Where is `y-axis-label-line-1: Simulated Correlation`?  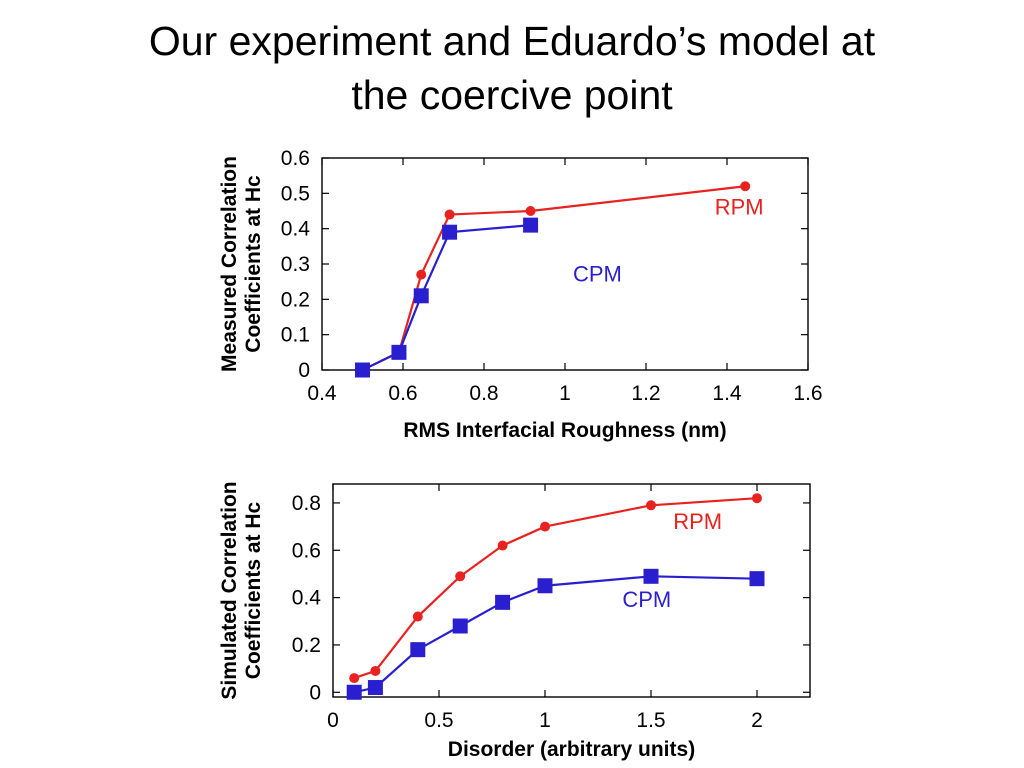 y-axis-label-line-1: Simulated Correlation is located at coordinates (229, 590).